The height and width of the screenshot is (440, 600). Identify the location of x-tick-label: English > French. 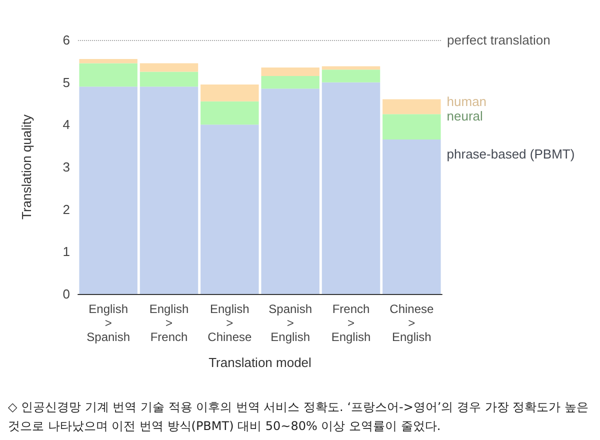
(169, 323).